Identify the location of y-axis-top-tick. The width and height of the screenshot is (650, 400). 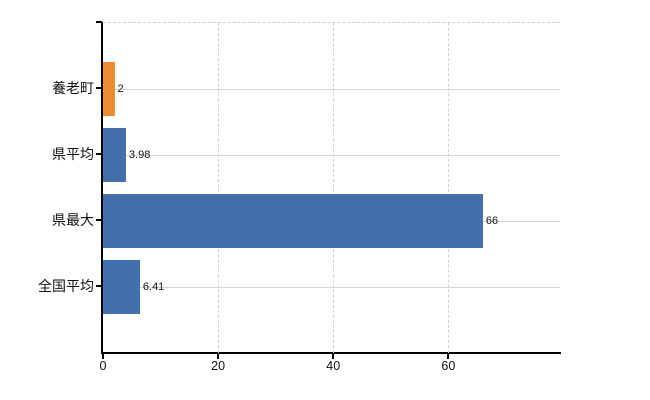
(99, 22).